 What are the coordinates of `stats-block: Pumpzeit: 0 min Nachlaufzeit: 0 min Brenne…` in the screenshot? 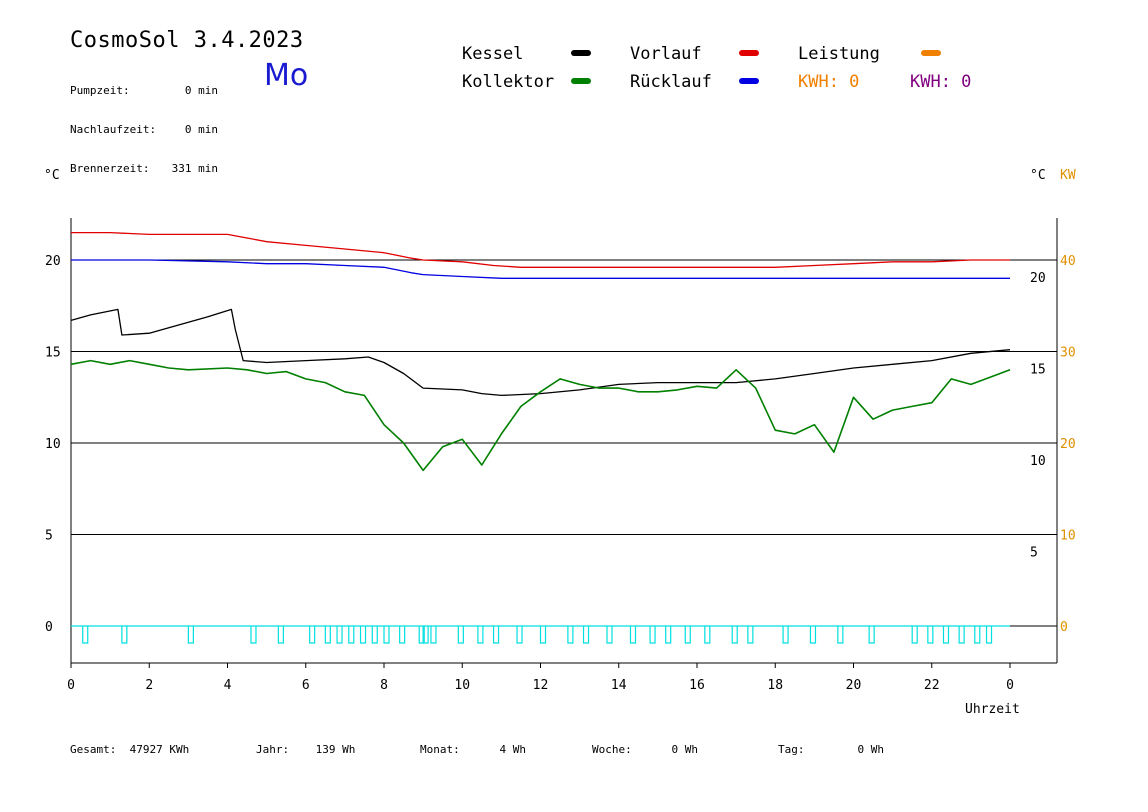 It's located at (144, 123).